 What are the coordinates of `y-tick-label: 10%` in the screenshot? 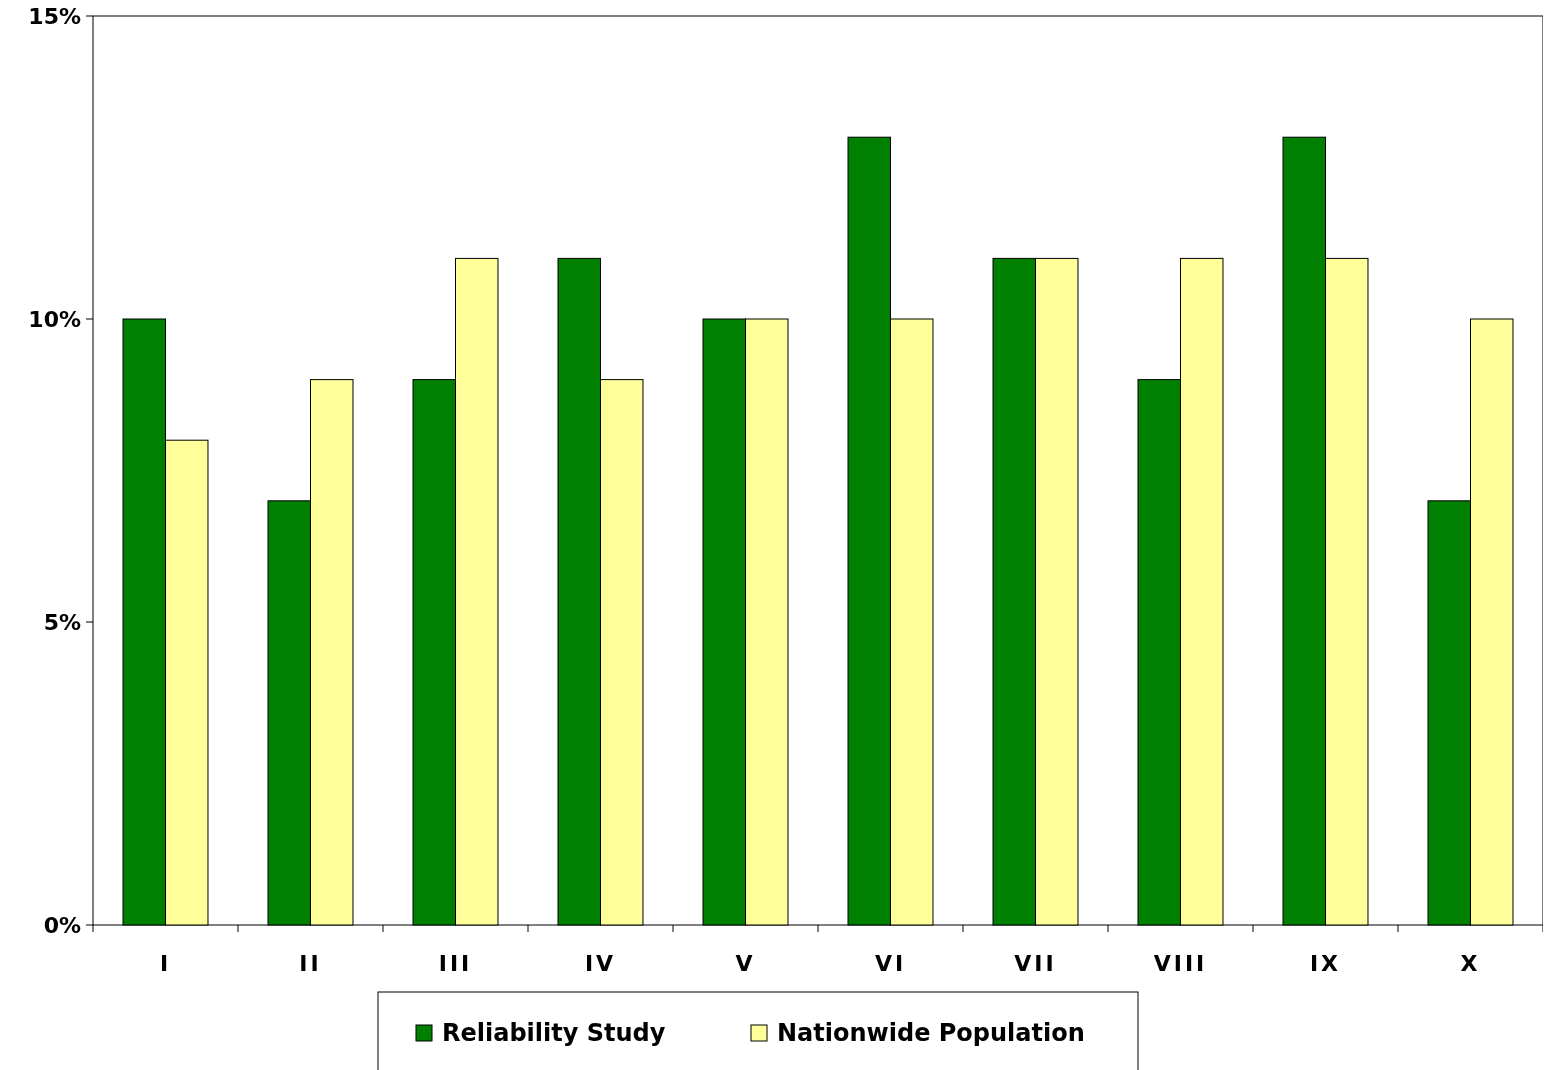 It's located at (54, 319).